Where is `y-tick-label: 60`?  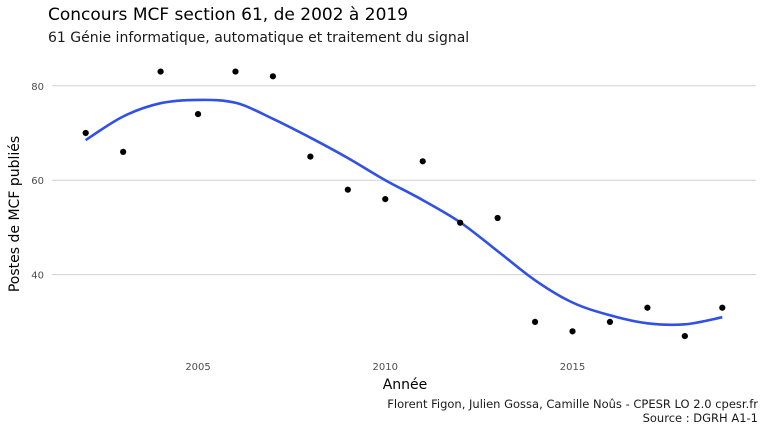
y-tick-label: 60 is located at coordinates (37, 181).